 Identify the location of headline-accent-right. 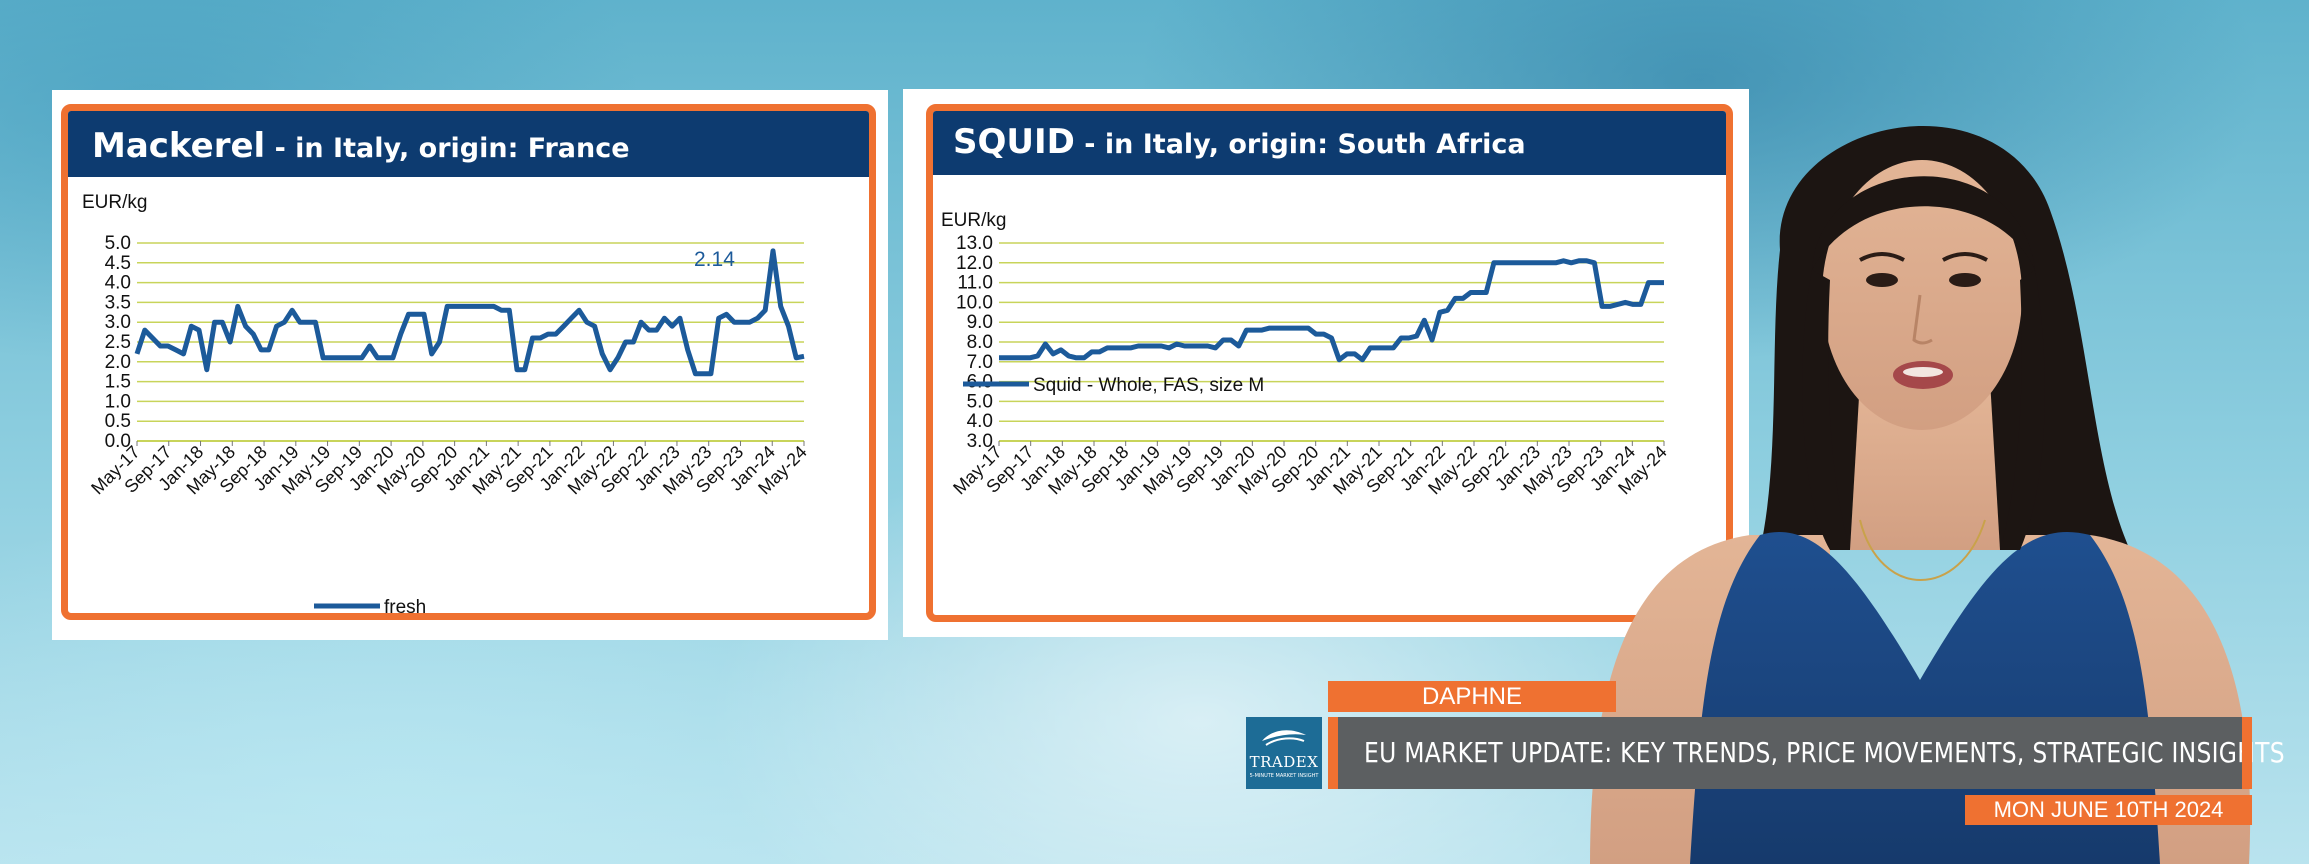
(2247, 753).